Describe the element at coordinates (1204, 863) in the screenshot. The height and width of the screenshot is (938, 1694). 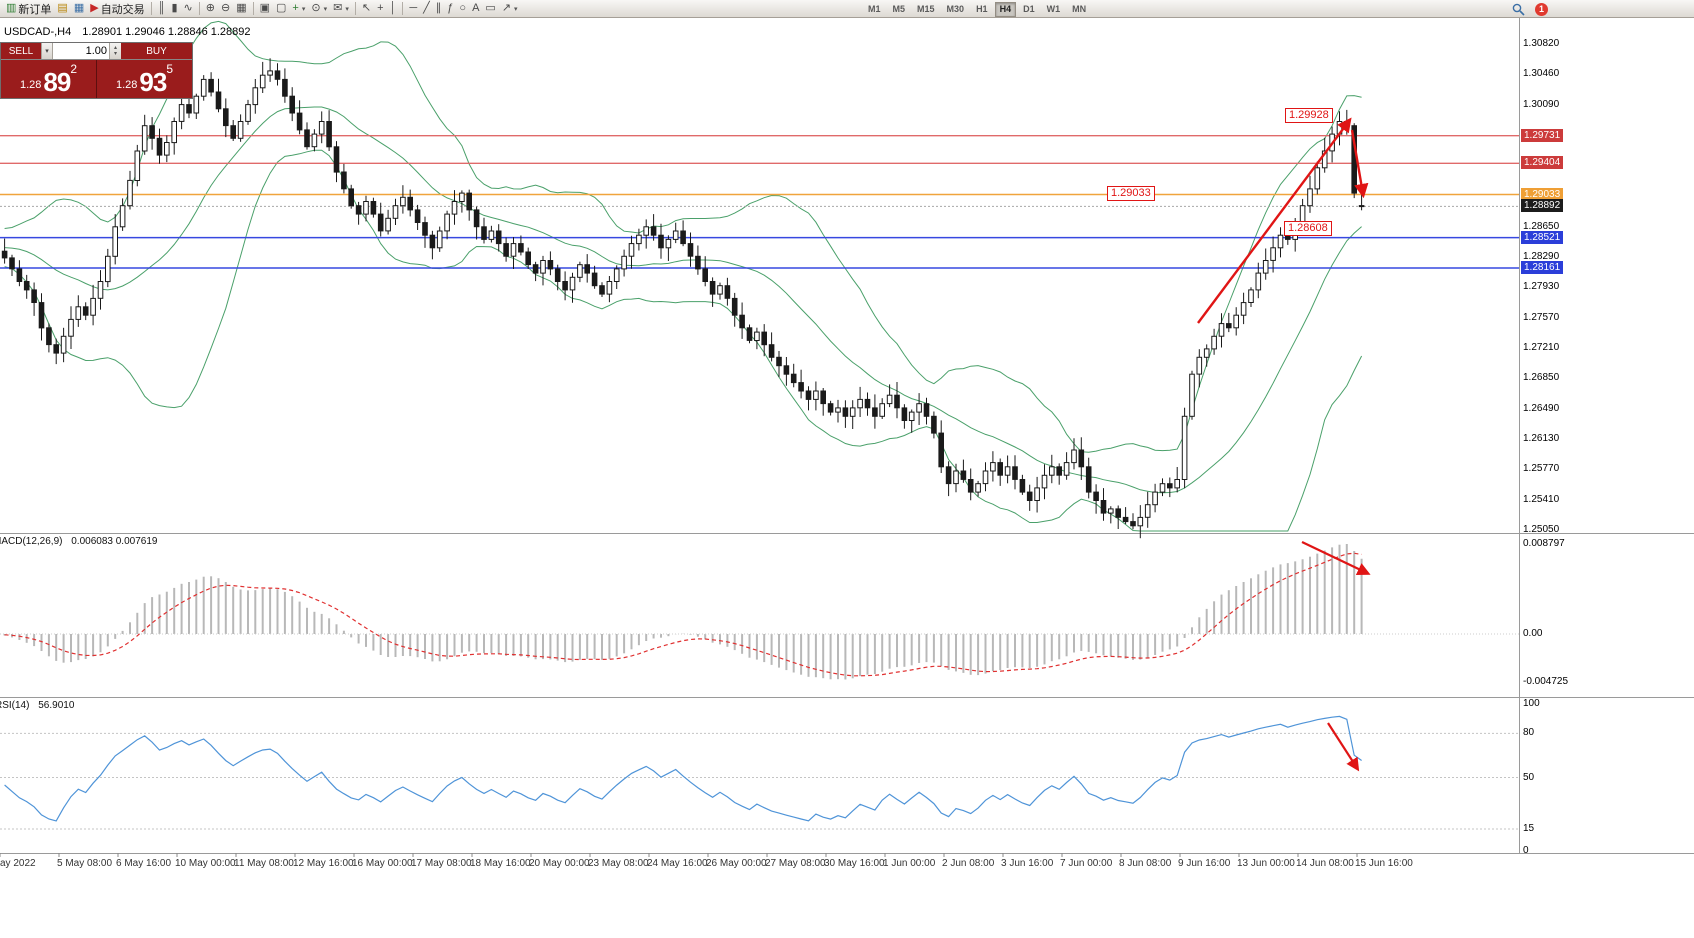
I see `time-label: 9 Jun 16:00` at that location.